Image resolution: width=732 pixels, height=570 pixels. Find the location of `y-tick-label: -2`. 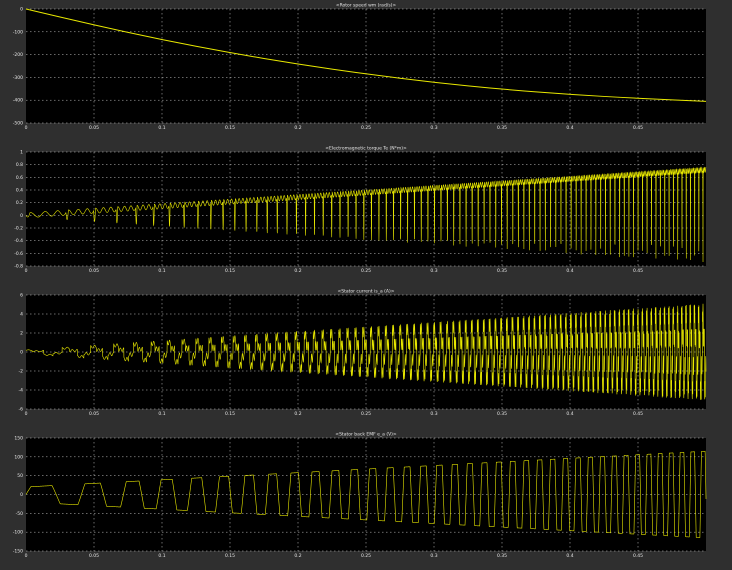

y-tick-label: -2 is located at coordinates (21, 372).